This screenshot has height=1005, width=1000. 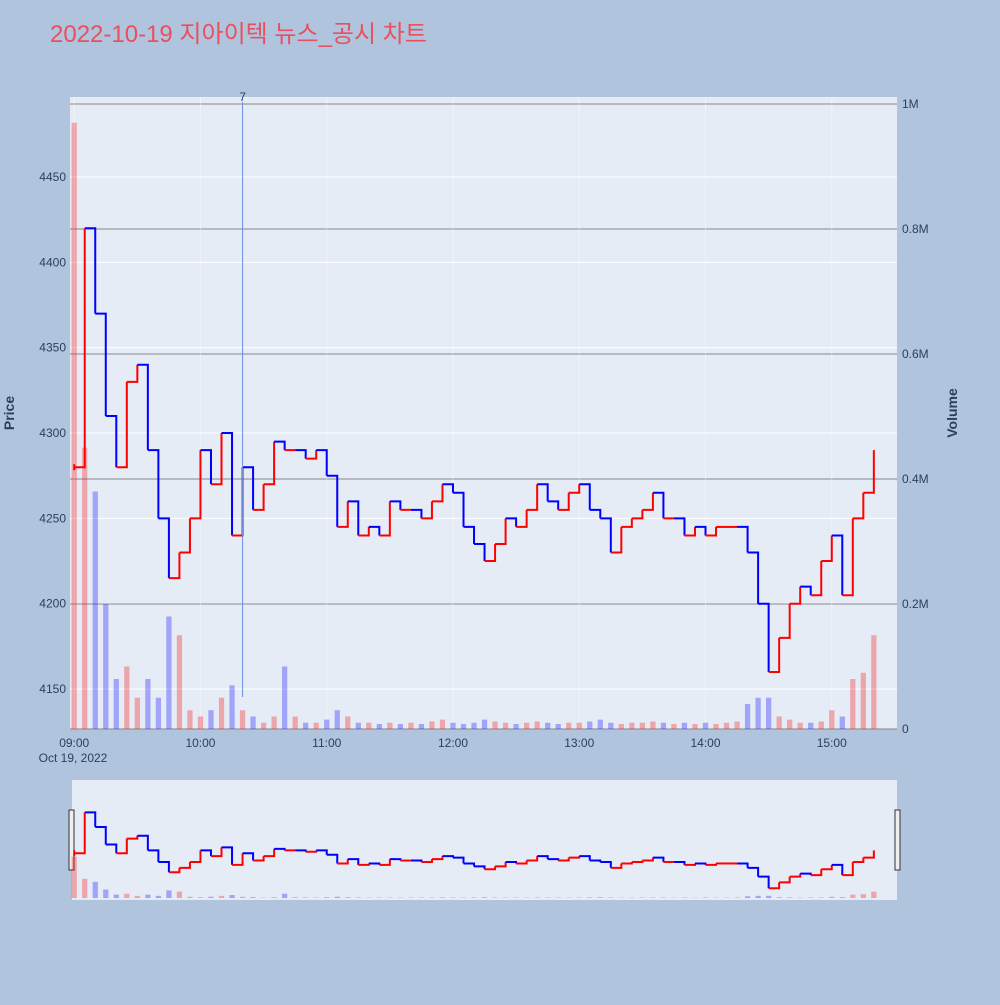 I want to click on y-tick-label: 4300, so click(x=52, y=433).